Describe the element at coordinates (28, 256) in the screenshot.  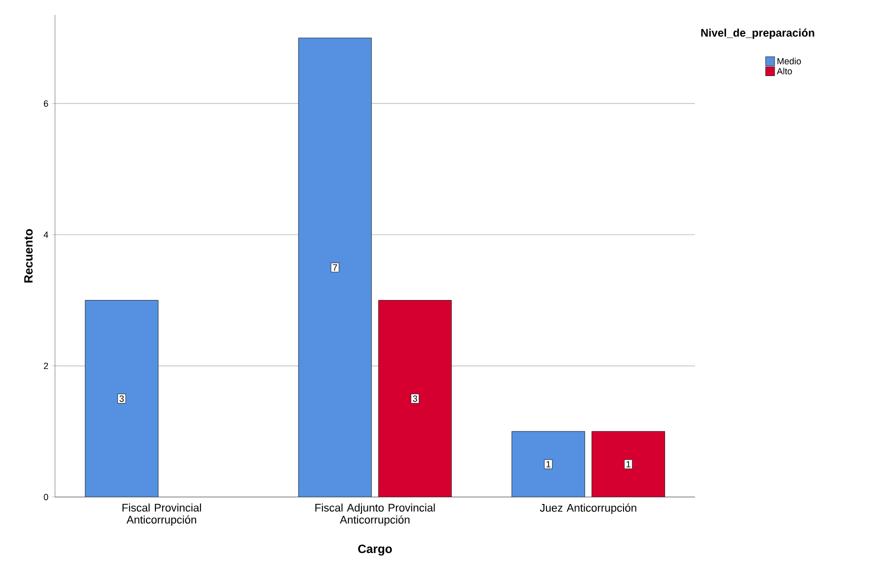
I see `y-axis-title: Recuento` at that location.